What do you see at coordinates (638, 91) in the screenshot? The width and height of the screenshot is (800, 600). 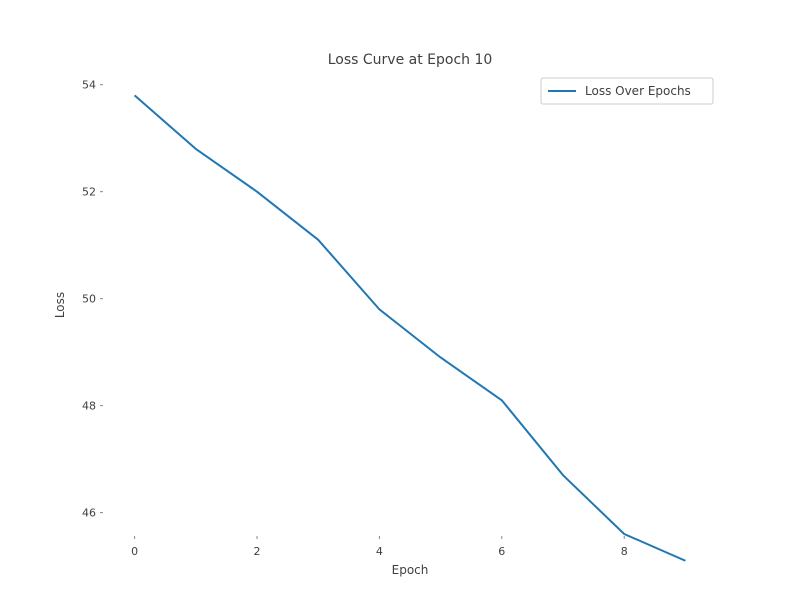 I see `legend-label: Loss Over Epochs` at bounding box center [638, 91].